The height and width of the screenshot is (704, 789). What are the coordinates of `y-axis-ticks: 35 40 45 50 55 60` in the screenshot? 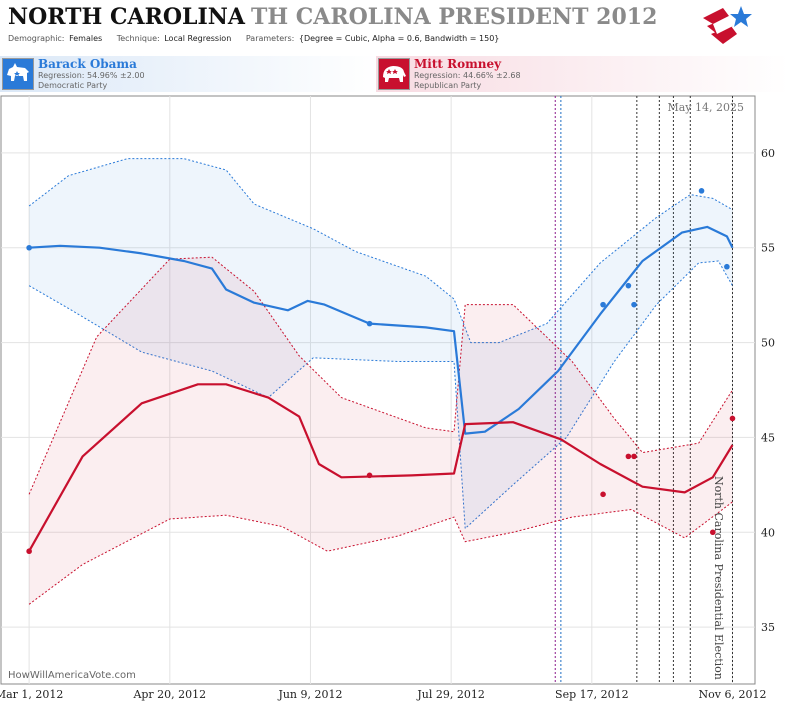 It's located at (768, 390).